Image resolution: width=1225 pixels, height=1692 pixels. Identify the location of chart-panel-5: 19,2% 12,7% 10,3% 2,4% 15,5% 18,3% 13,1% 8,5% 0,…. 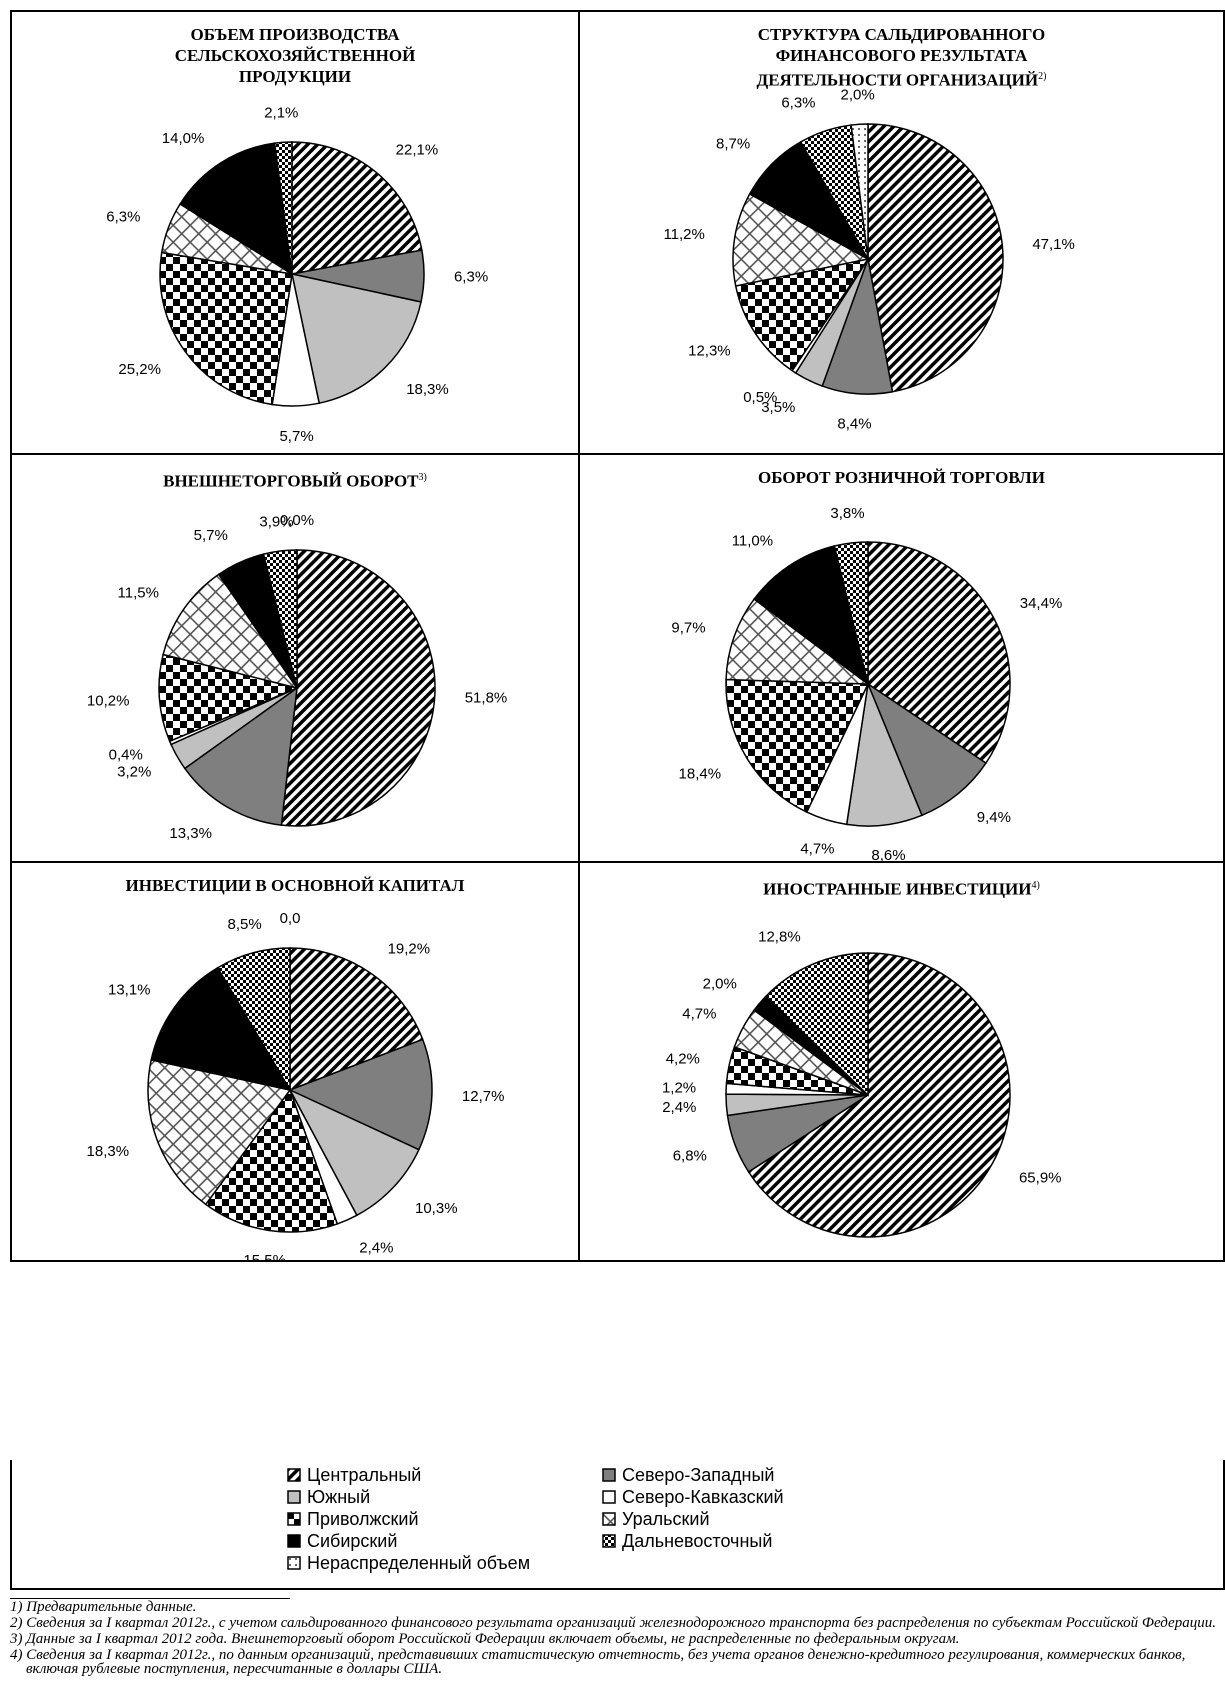
(295, 1061).